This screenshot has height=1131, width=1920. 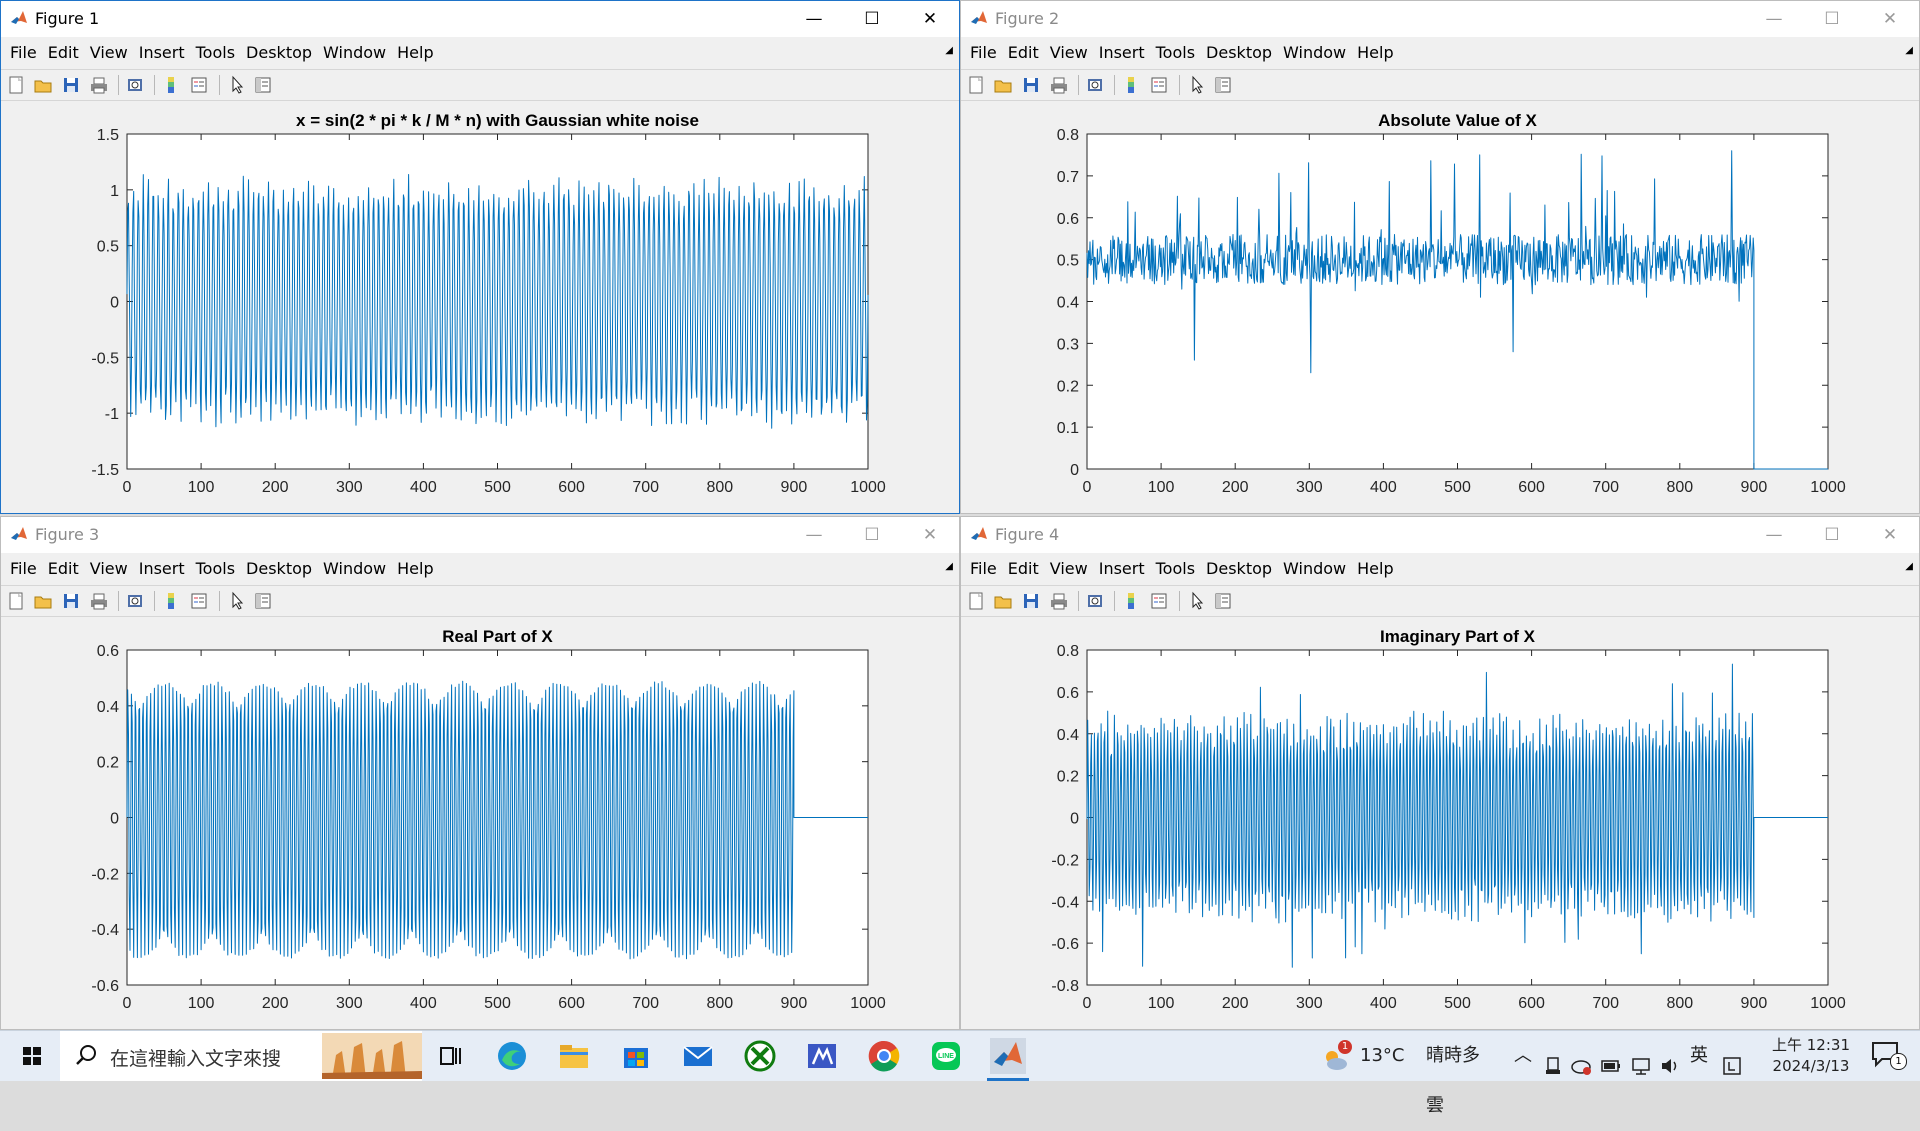 What do you see at coordinates (1581, 1071) in the screenshot?
I see `onedrive-icon` at bounding box center [1581, 1071].